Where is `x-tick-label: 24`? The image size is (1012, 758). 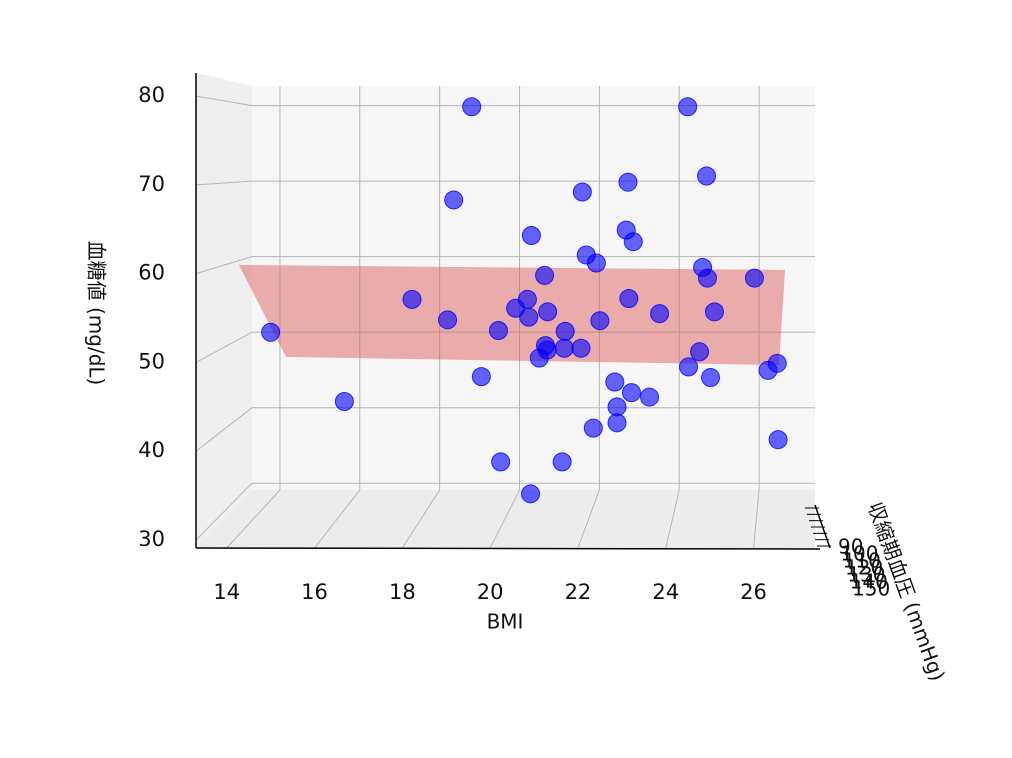
x-tick-label: 24 is located at coordinates (665, 592).